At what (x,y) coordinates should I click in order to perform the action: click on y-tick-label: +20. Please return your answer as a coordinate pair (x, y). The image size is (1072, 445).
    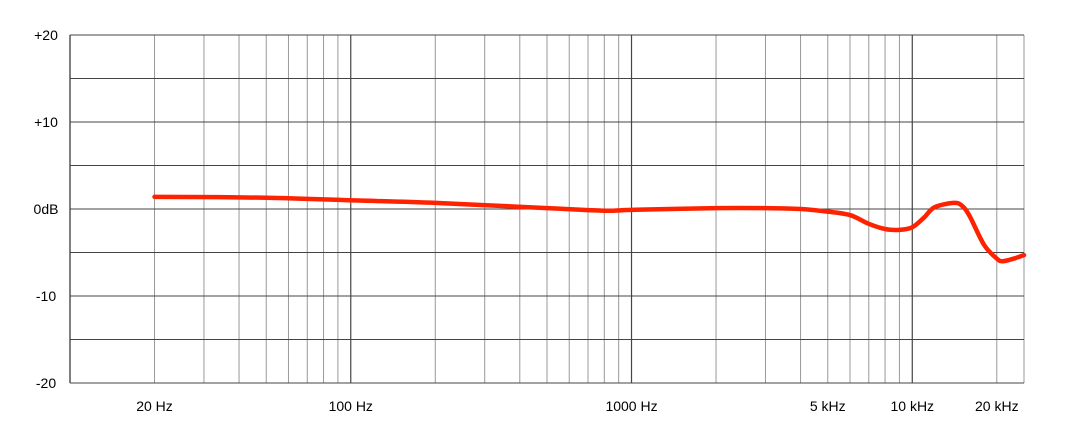
    Looking at the image, I should click on (46, 35).